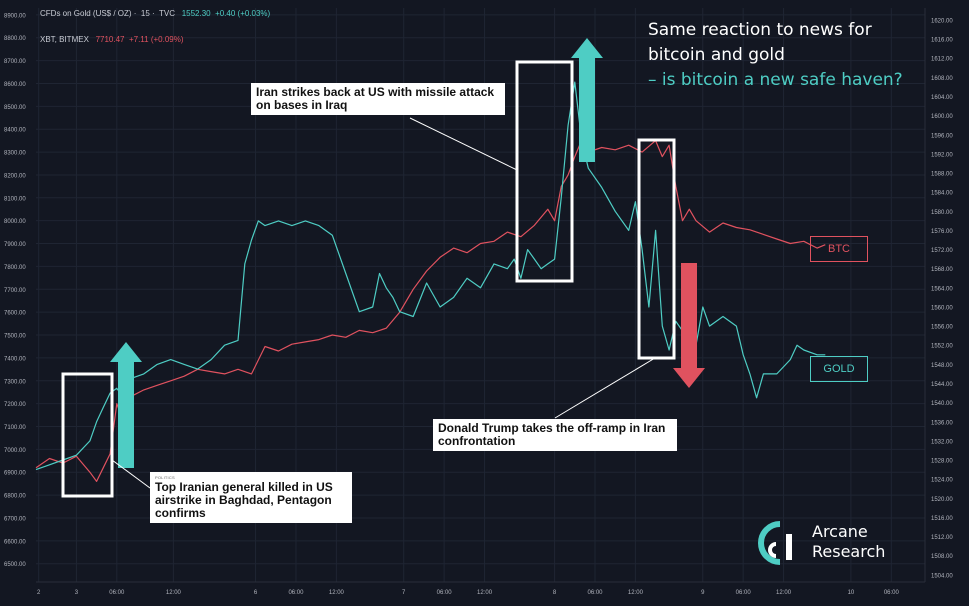 The height and width of the screenshot is (606, 969). What do you see at coordinates (15, 519) in the screenshot?
I see `left-tick-label: 6700.00` at bounding box center [15, 519].